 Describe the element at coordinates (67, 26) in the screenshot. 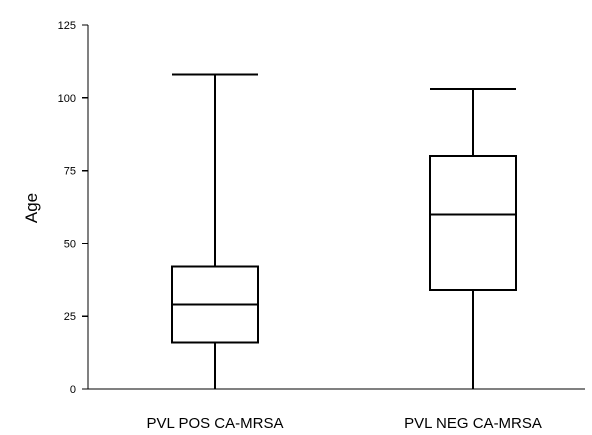

I see `y-tick-label: 125` at that location.